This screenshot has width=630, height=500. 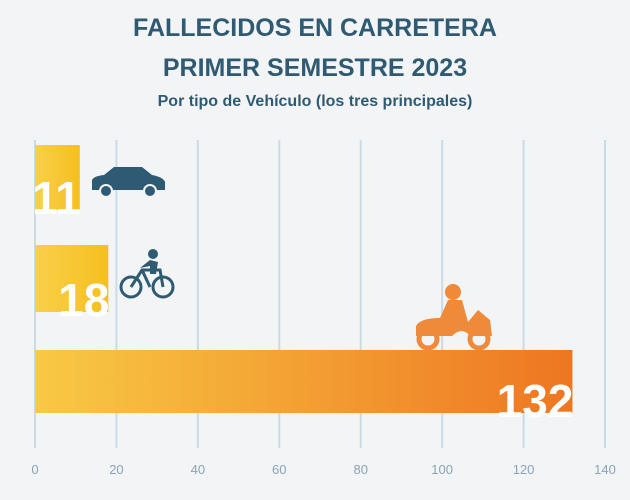 What do you see at coordinates (605, 469) in the screenshot?
I see `x-tick-label: 140` at bounding box center [605, 469].